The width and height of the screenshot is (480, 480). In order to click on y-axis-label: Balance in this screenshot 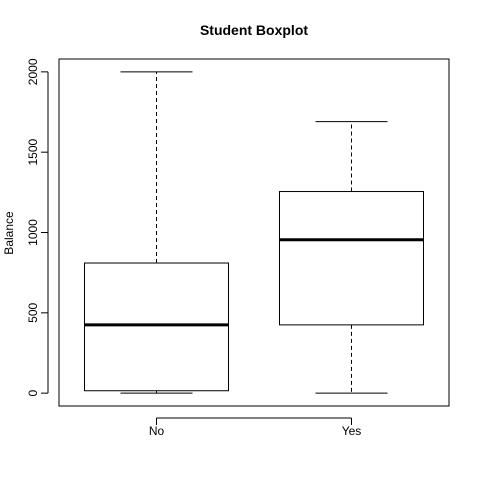, I will do `click(9, 233)`.